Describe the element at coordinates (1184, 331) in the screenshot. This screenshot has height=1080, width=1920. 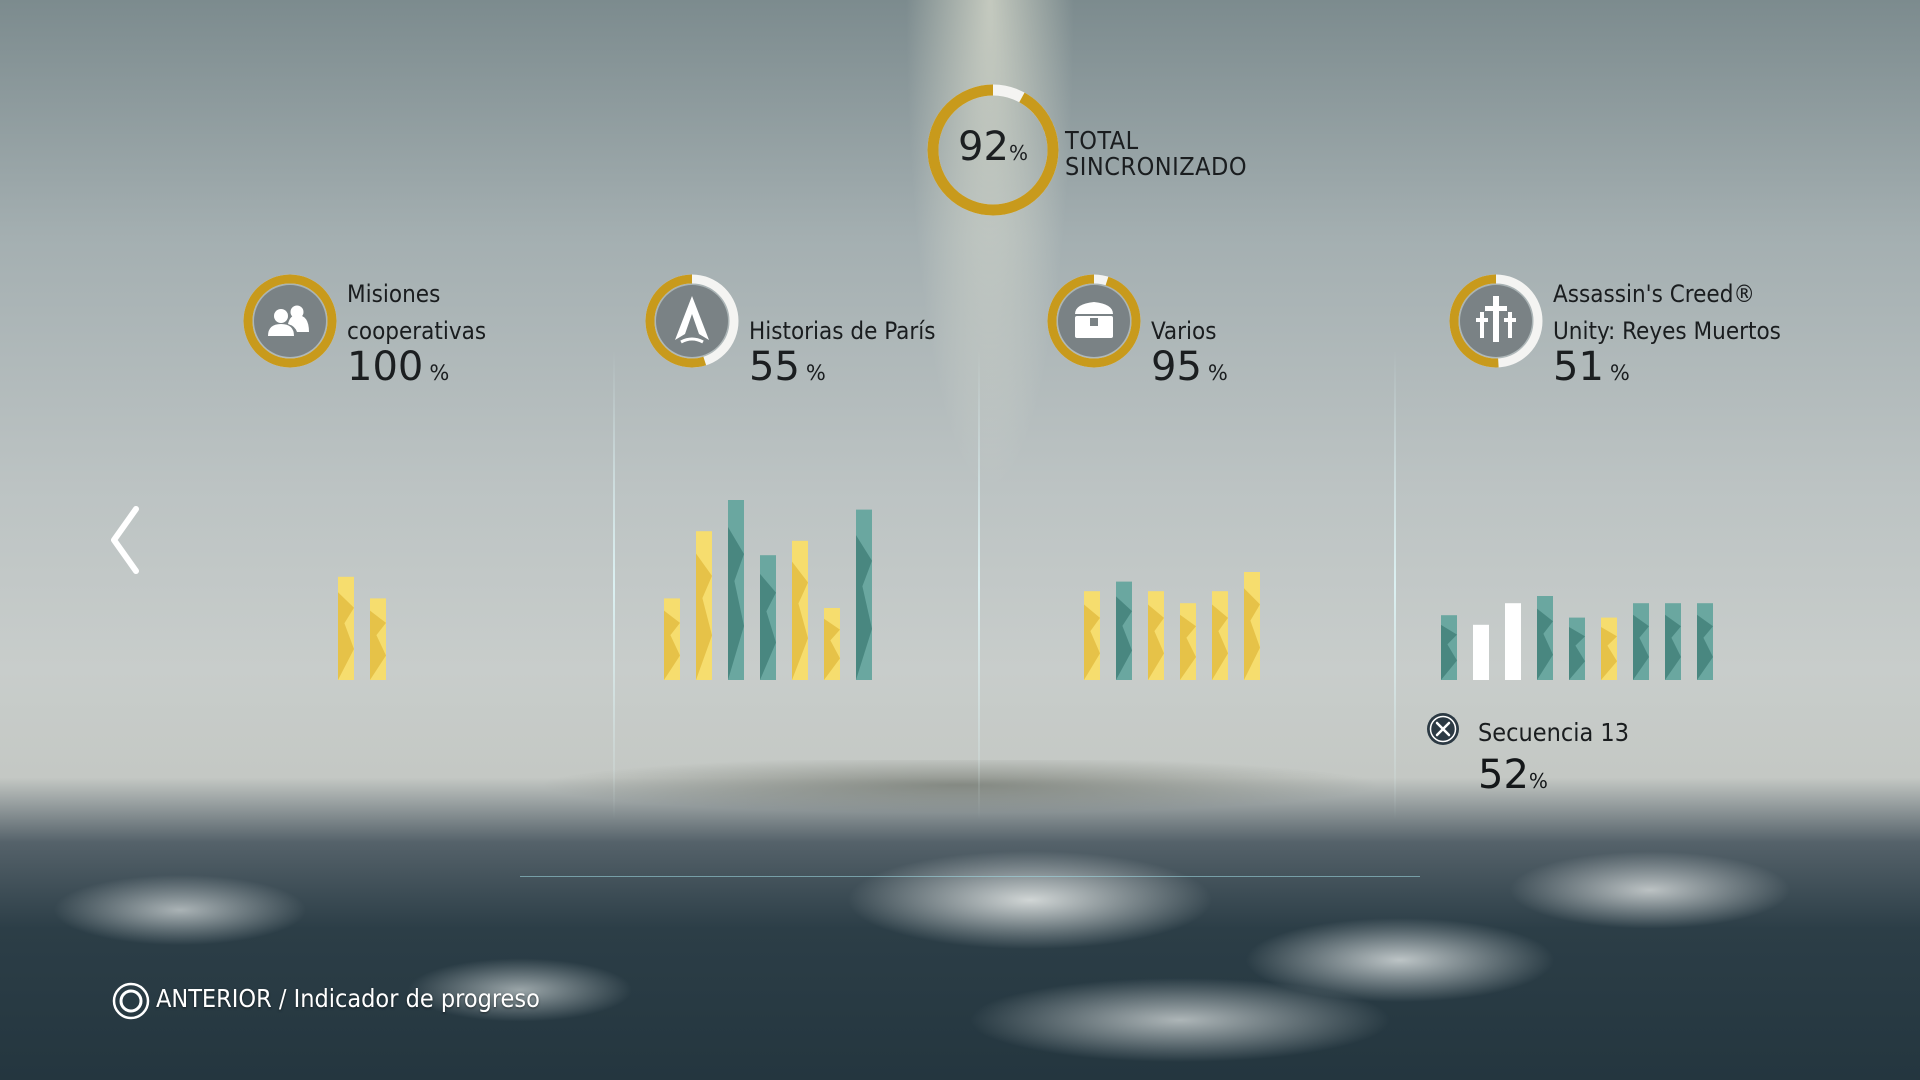
I see `category-name: Varios` at that location.